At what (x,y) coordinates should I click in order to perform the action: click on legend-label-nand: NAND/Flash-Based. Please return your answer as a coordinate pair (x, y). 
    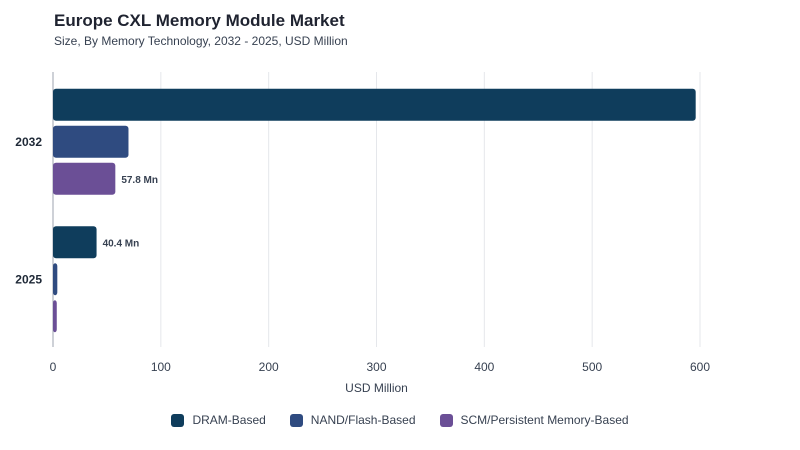
    Looking at the image, I should click on (363, 420).